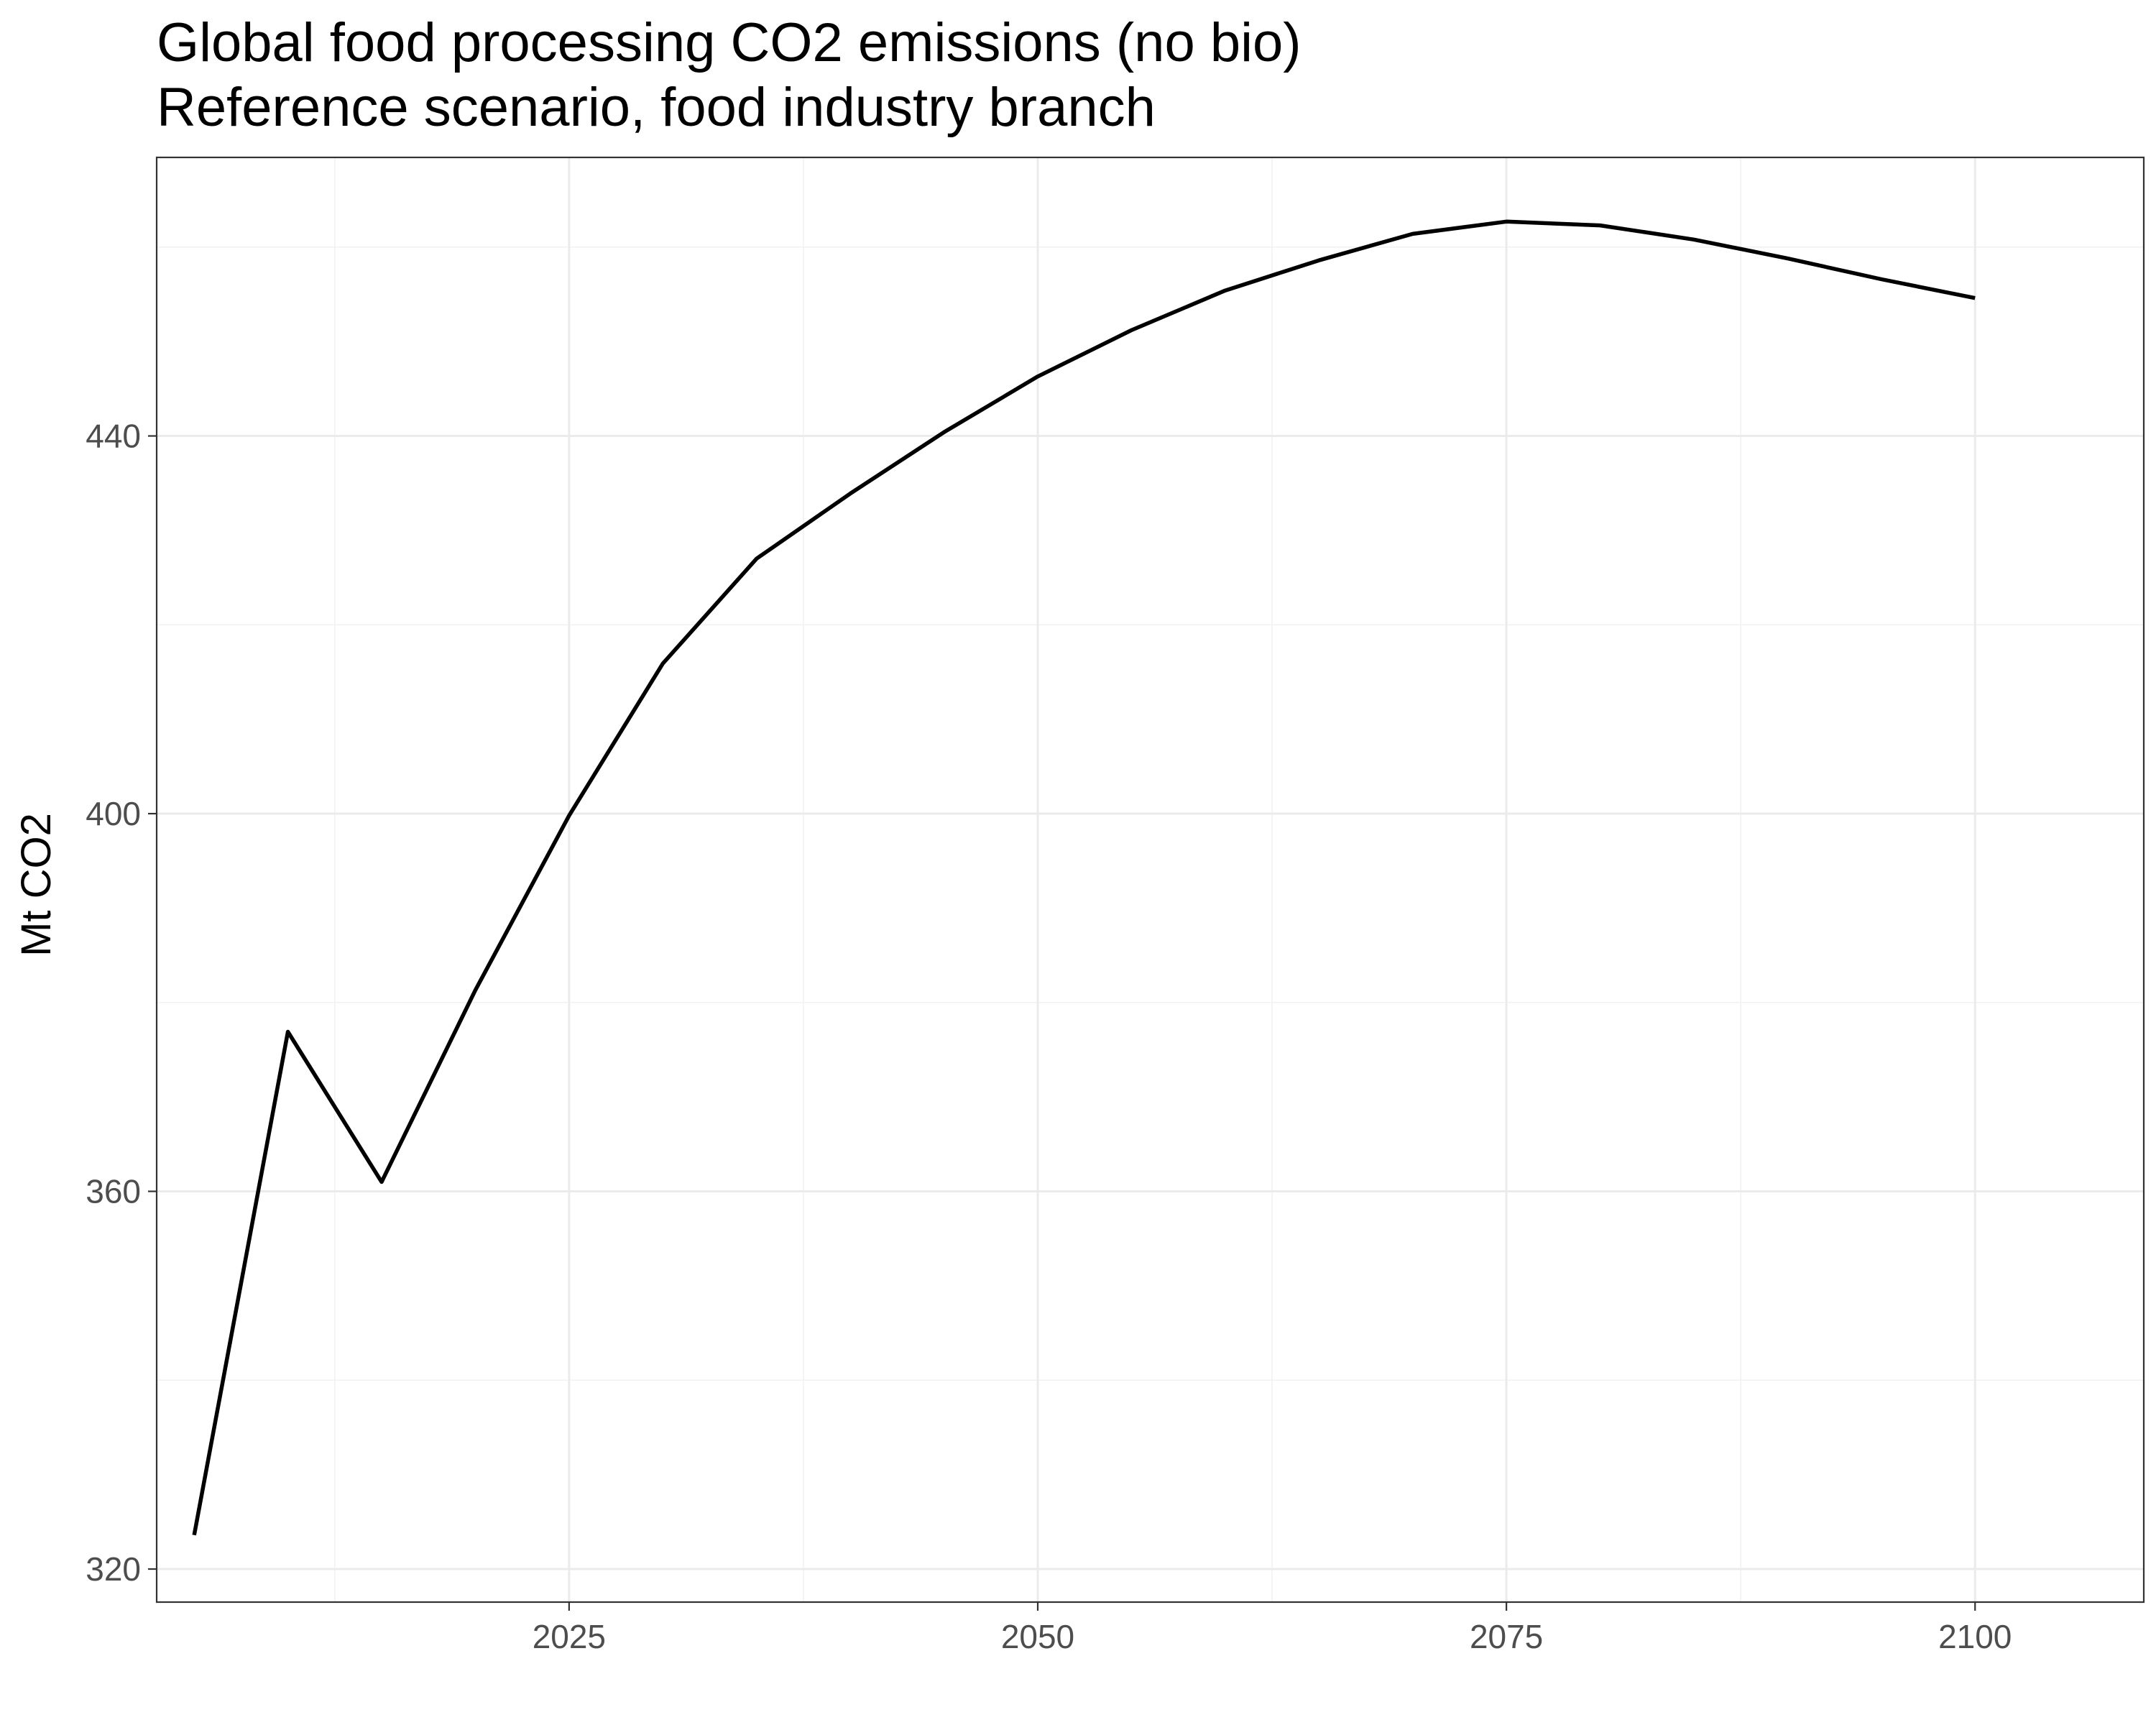 Image resolution: width=2156 pixels, height=1725 pixels. Describe the element at coordinates (656, 107) in the screenshot. I see `chart-subtitle: Reference scenario, food industry branch` at that location.